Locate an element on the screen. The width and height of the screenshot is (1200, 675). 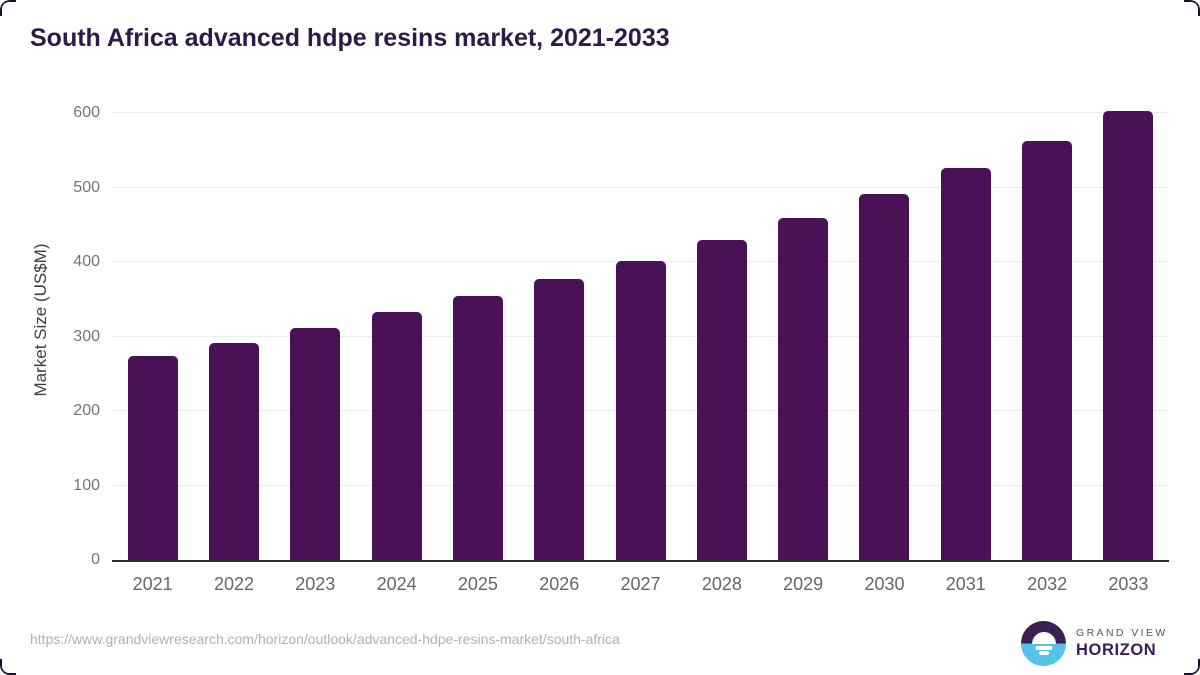
bar-slot-2023 is located at coordinates (315, 330).